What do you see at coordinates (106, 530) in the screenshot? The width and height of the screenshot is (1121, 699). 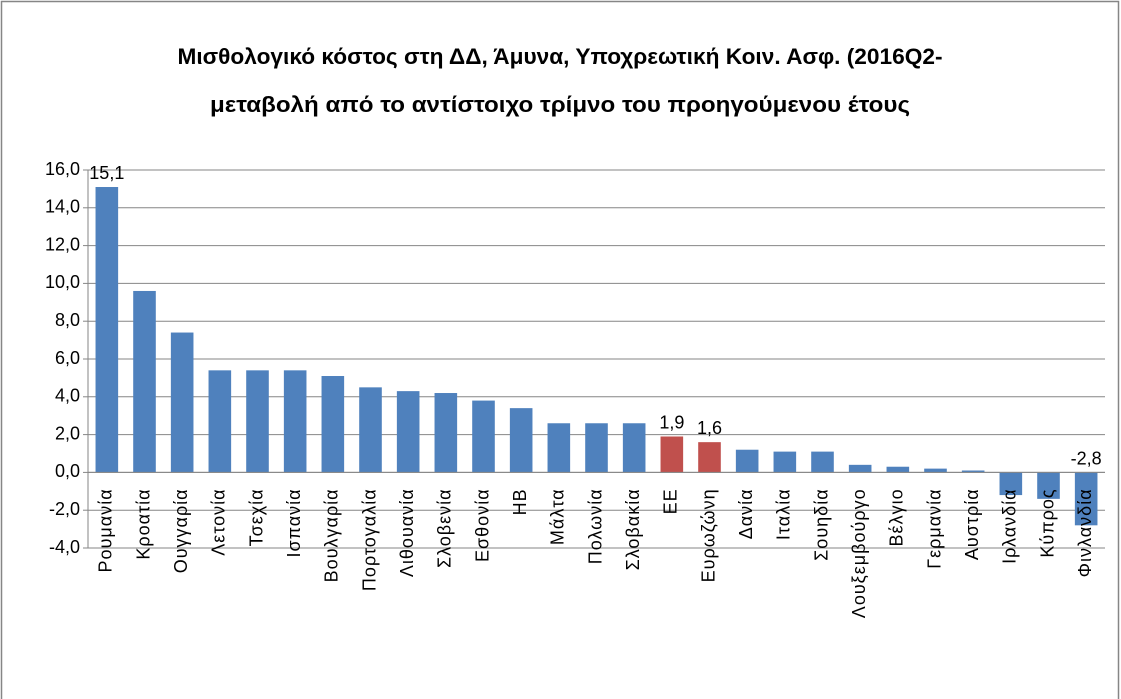 I see `x-tick-label: Ρουμανία` at bounding box center [106, 530].